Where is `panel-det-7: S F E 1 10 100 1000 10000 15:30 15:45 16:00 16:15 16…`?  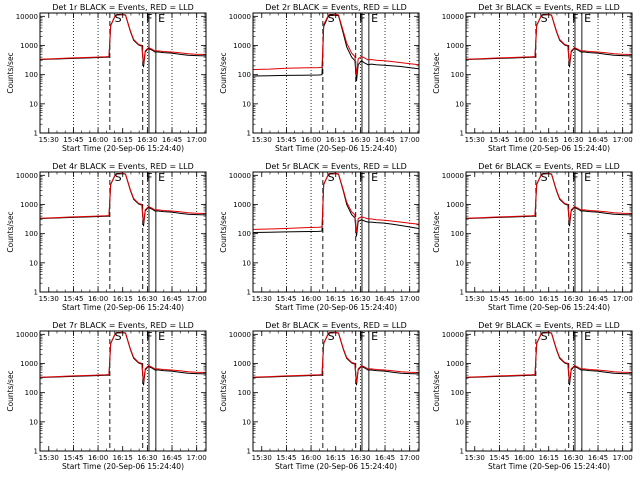 panel-det-7: S F E 1 10 100 1000 10000 15:30 15:45 16:00 16:15 16… is located at coordinates (106, 396).